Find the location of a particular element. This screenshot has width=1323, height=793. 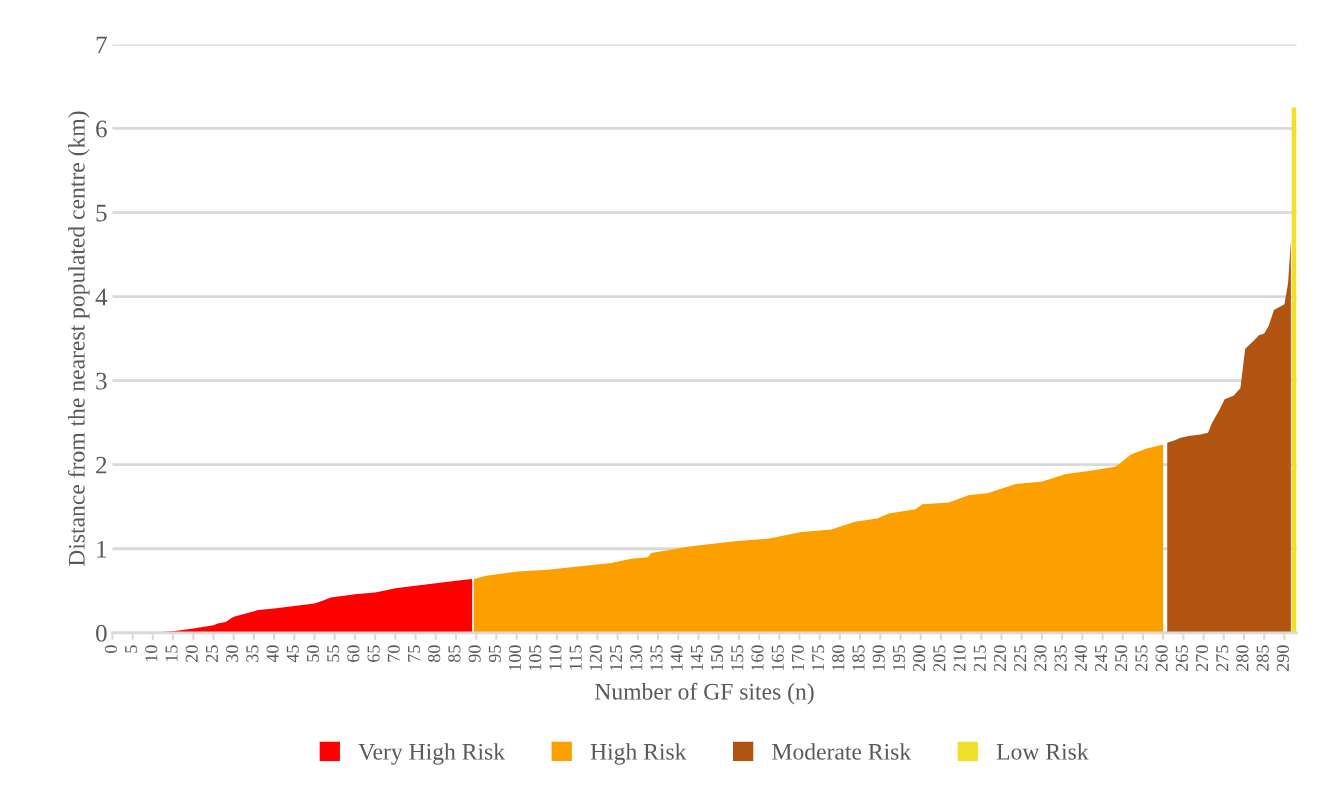

x-tick-label: 135 is located at coordinates (656, 658).